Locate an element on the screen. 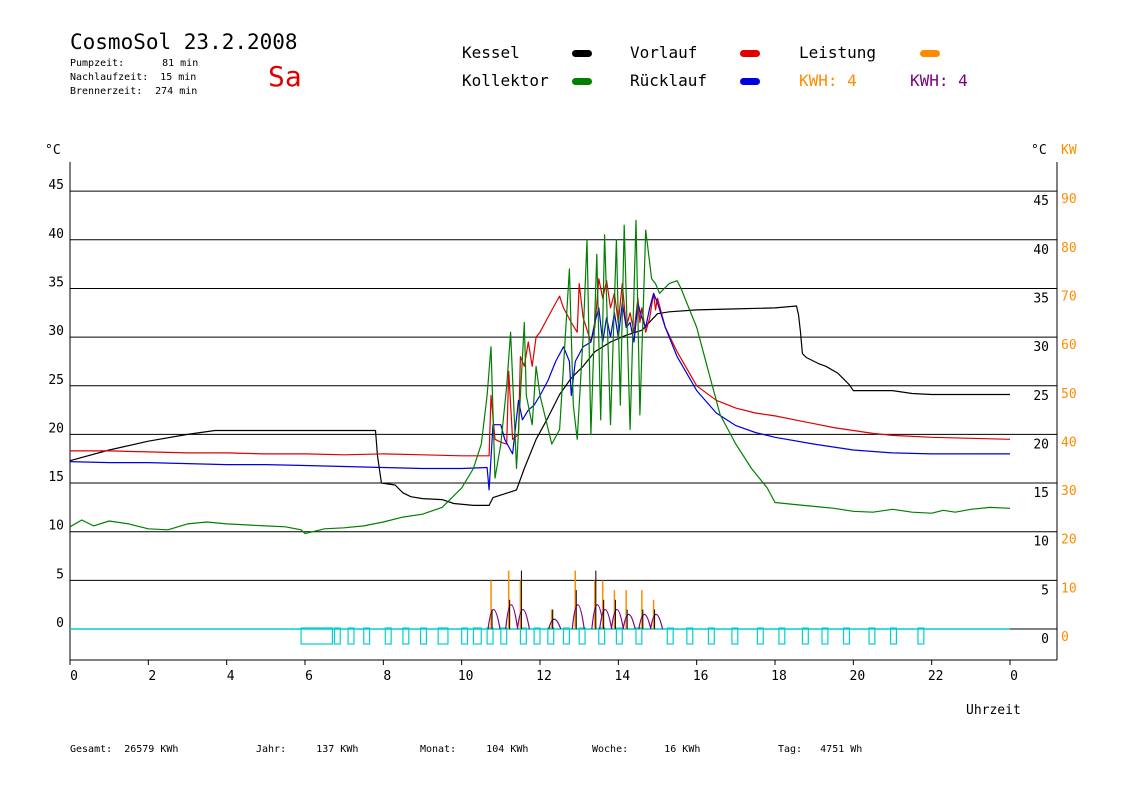  left-axis-unit: °C is located at coordinates (53, 150).